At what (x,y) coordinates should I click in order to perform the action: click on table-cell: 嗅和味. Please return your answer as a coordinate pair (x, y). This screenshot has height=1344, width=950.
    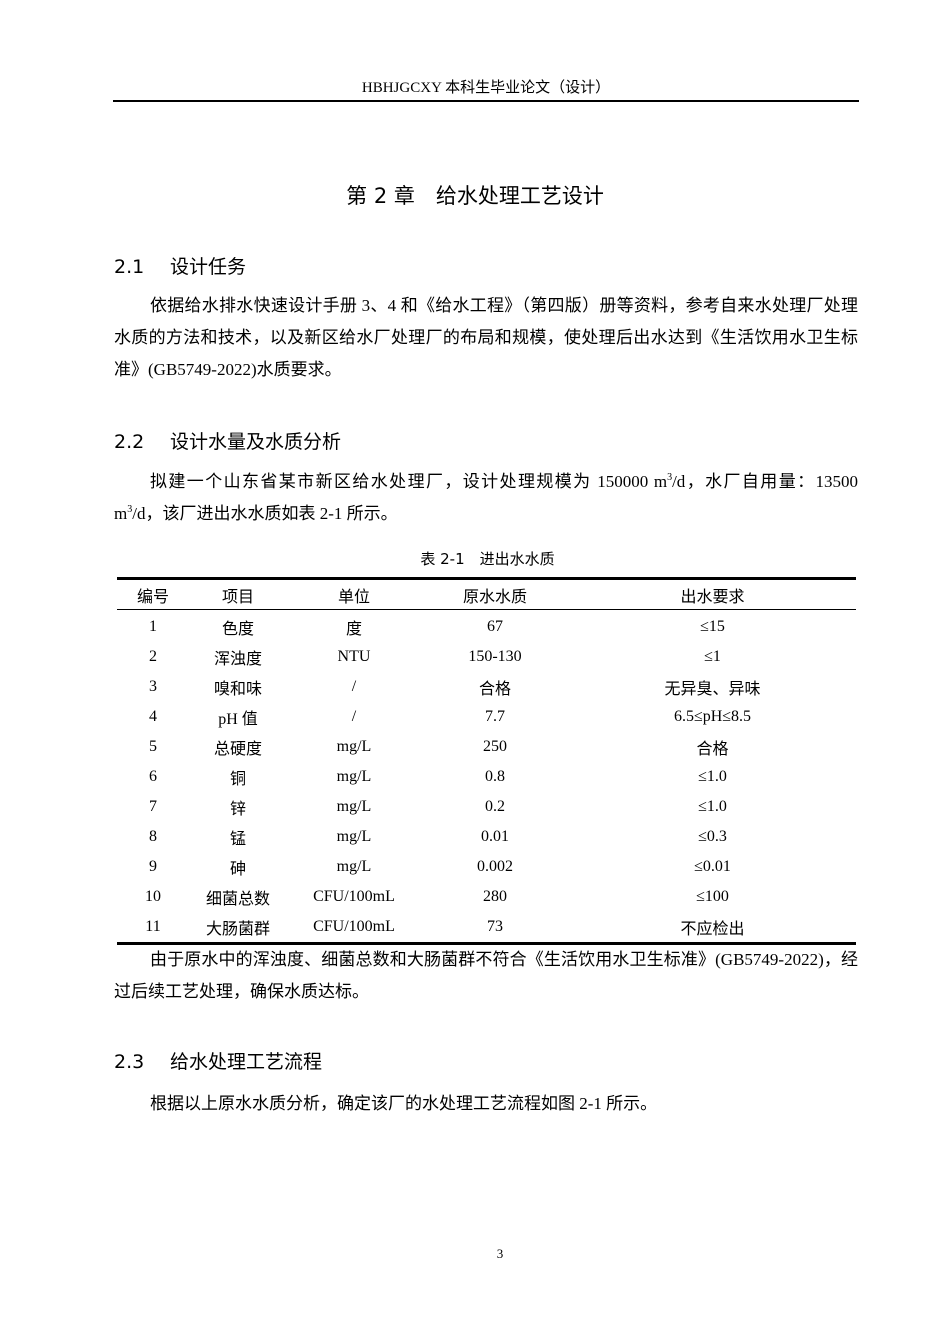
    Looking at the image, I should click on (237, 689).